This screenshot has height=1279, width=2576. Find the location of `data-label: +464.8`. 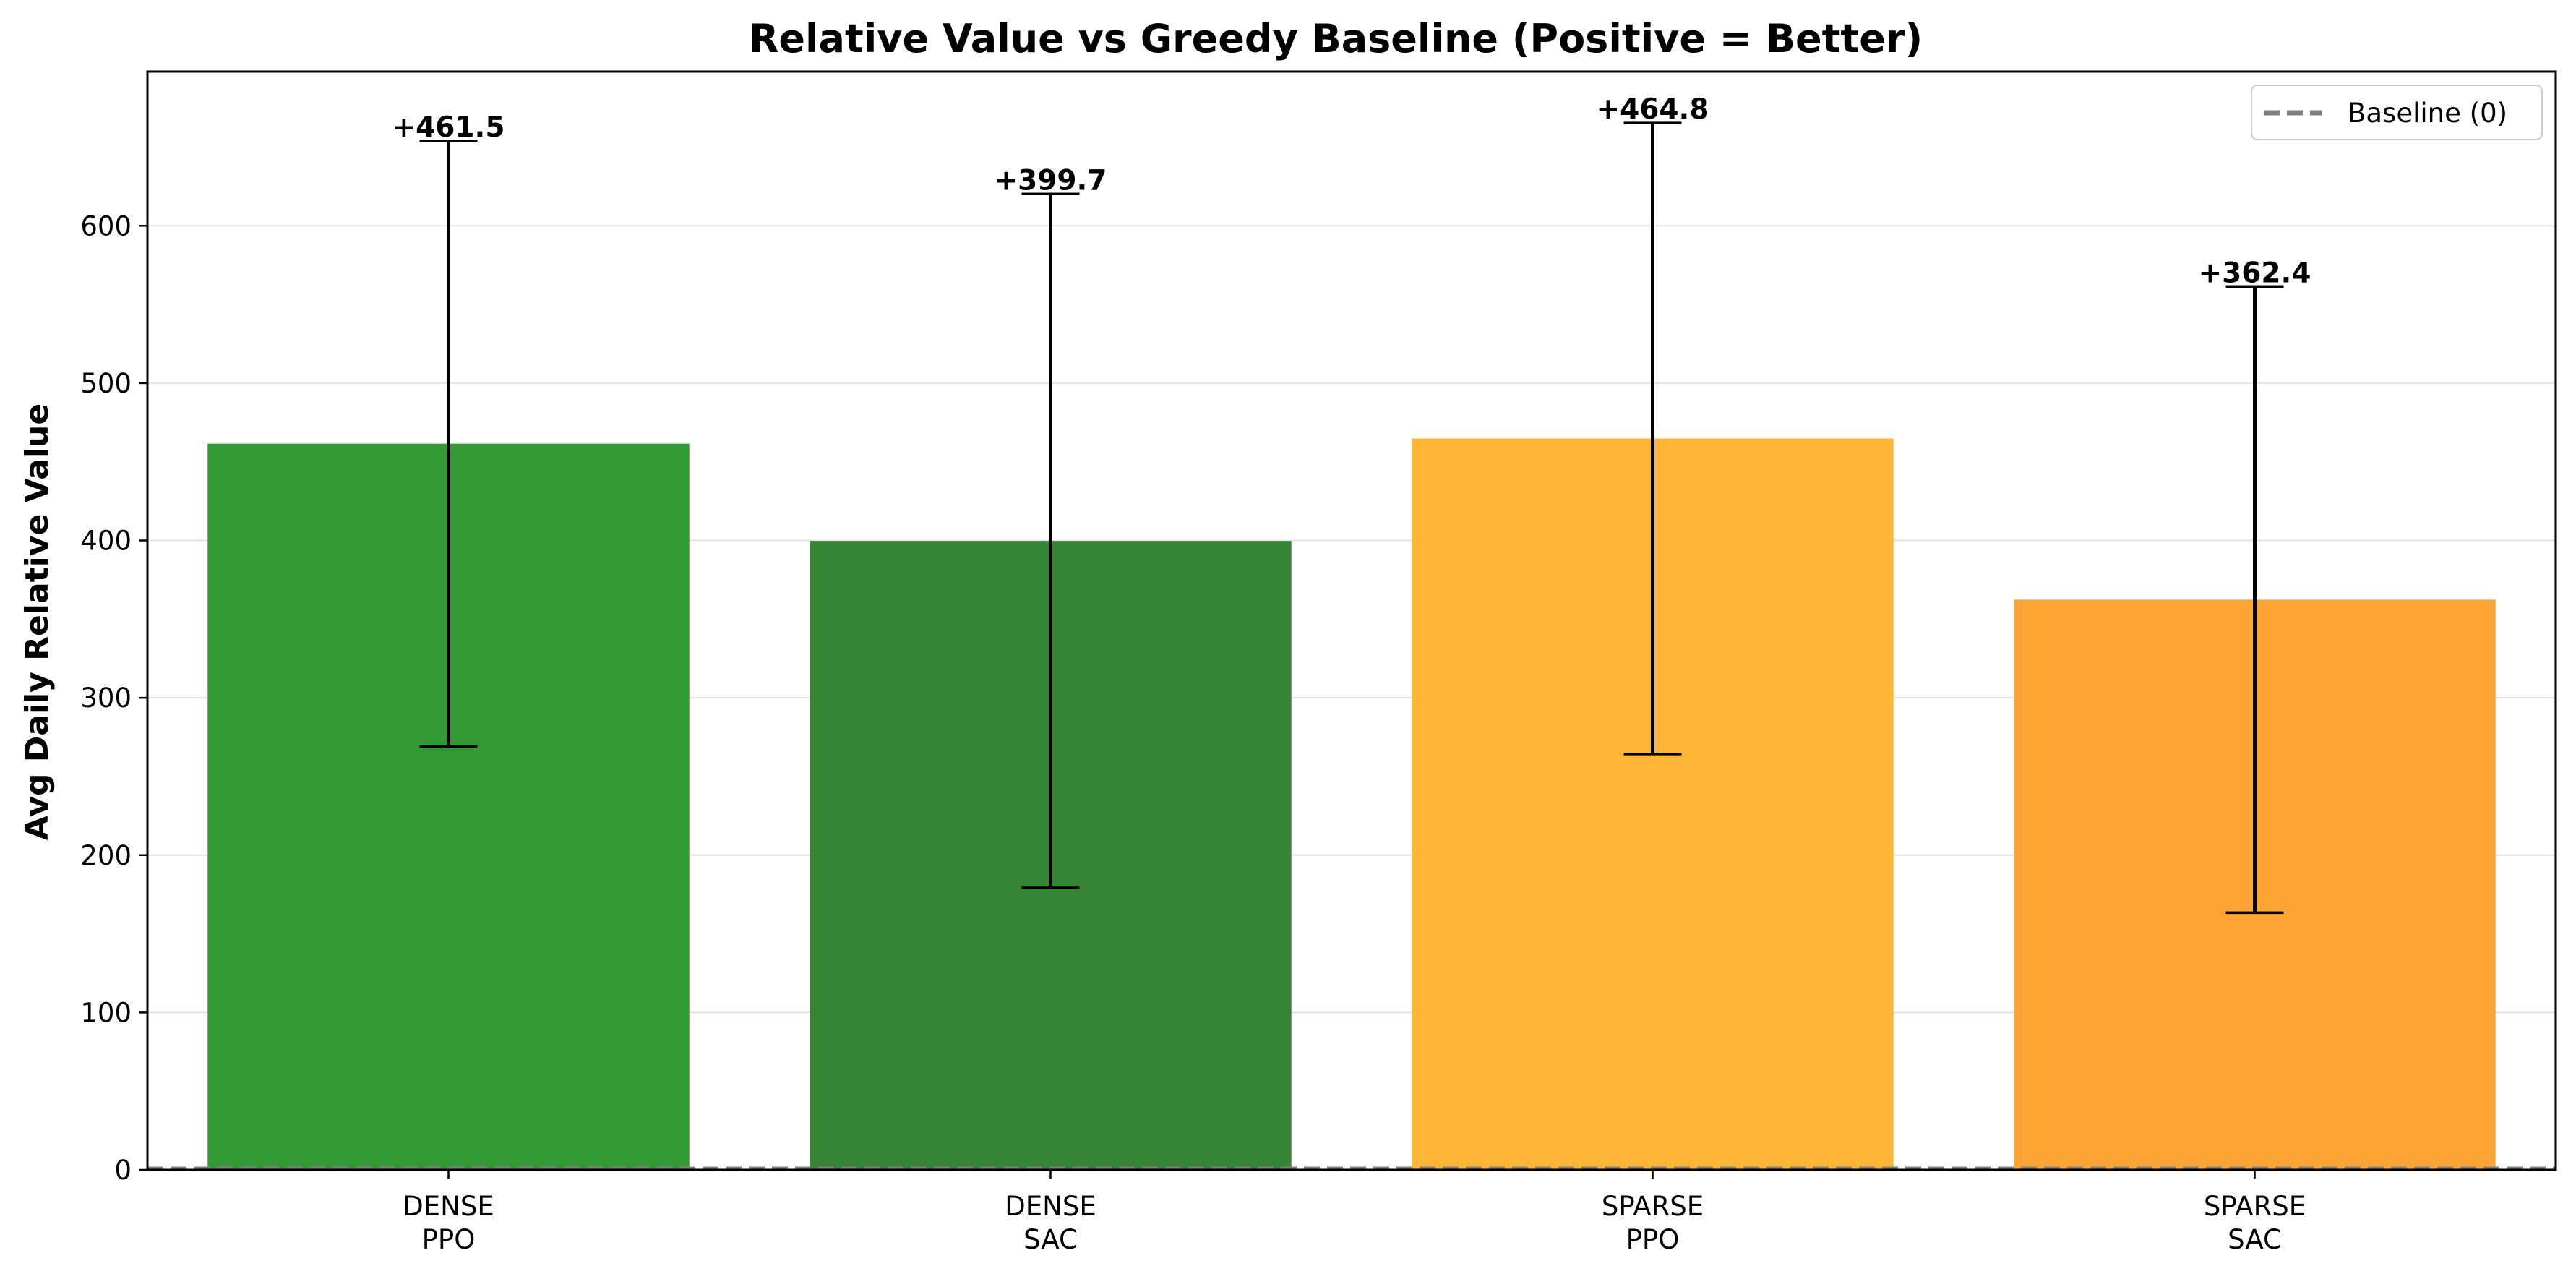

data-label: +464.8 is located at coordinates (1653, 109).